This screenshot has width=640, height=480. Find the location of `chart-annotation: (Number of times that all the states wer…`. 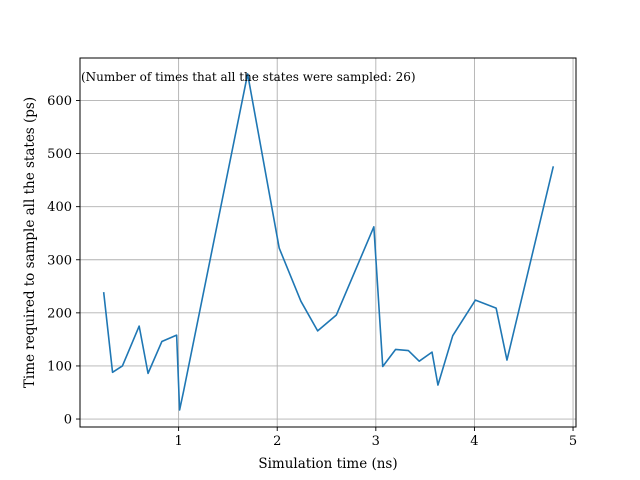

chart-annotation: (Number of times that all the states wer… is located at coordinates (248, 77).